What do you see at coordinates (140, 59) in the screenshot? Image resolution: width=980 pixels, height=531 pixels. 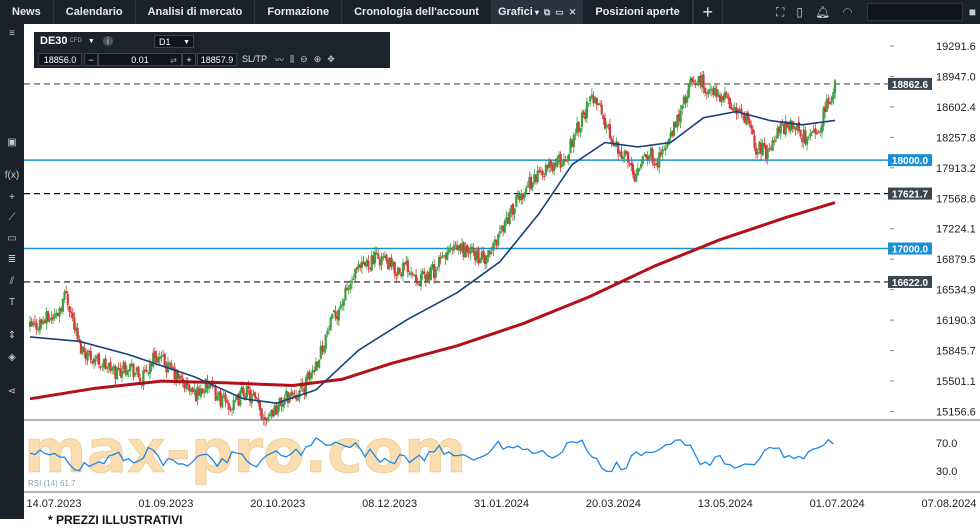 I see `lot-size-input: 0.01 ⇄` at bounding box center [140, 59].